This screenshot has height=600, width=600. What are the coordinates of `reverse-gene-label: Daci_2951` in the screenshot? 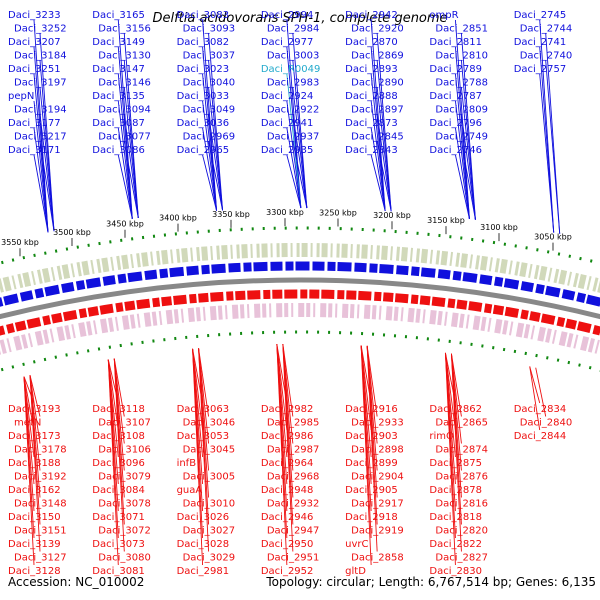 It's located at (293, 558).